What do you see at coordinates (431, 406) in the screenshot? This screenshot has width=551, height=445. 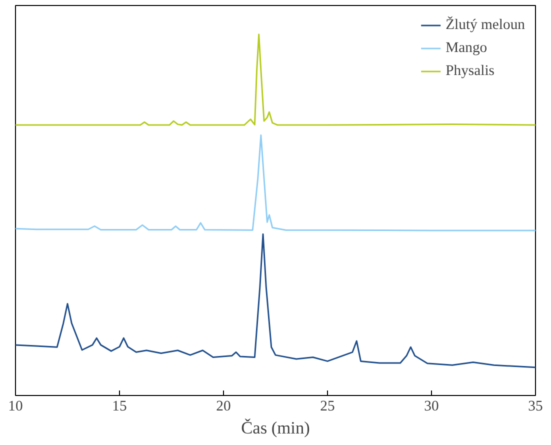 I see `x-tick-label: 30` at bounding box center [431, 406].